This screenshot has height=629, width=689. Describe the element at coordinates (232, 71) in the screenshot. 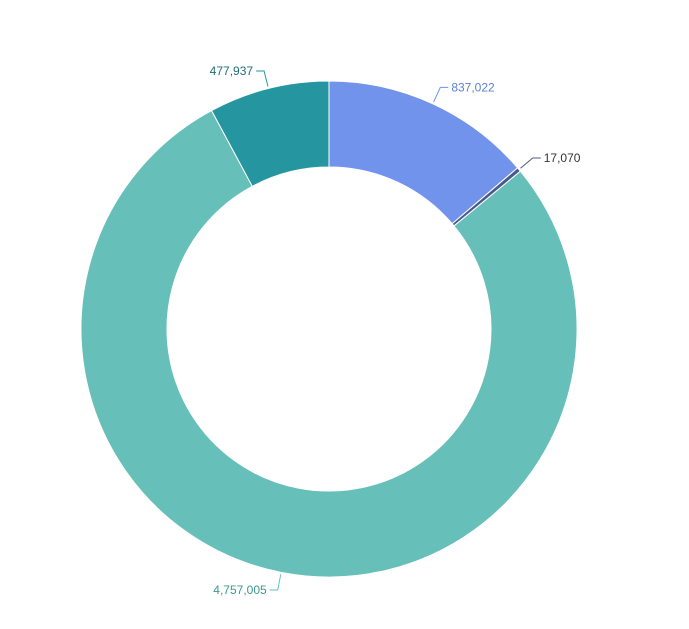

I see `data-label-3: 477,937` at that location.